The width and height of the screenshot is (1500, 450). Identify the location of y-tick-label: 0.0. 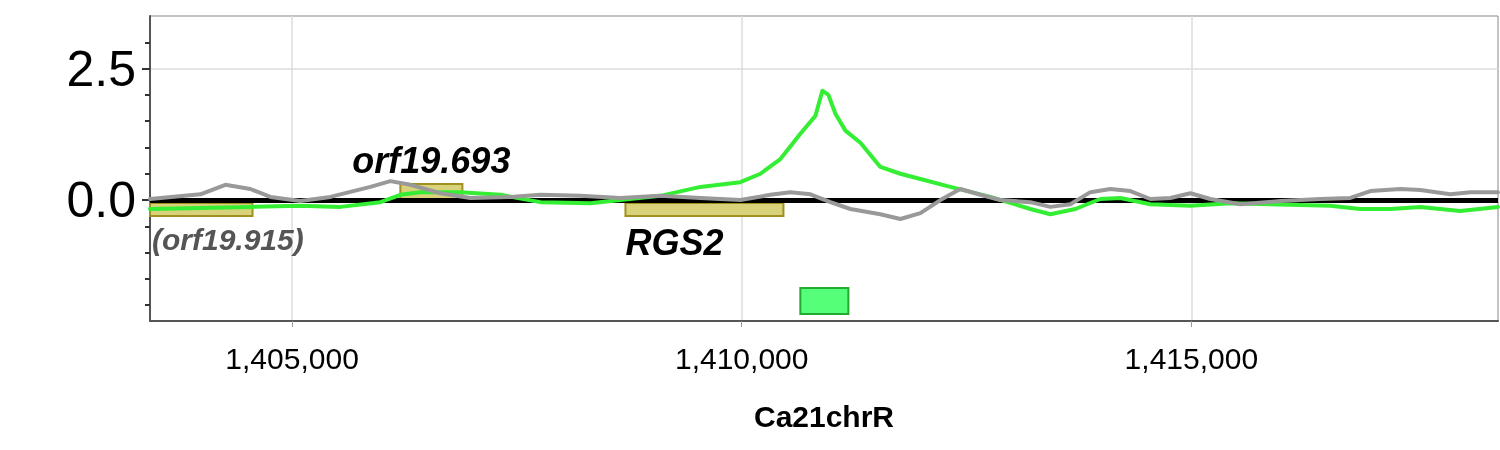
(101, 200).